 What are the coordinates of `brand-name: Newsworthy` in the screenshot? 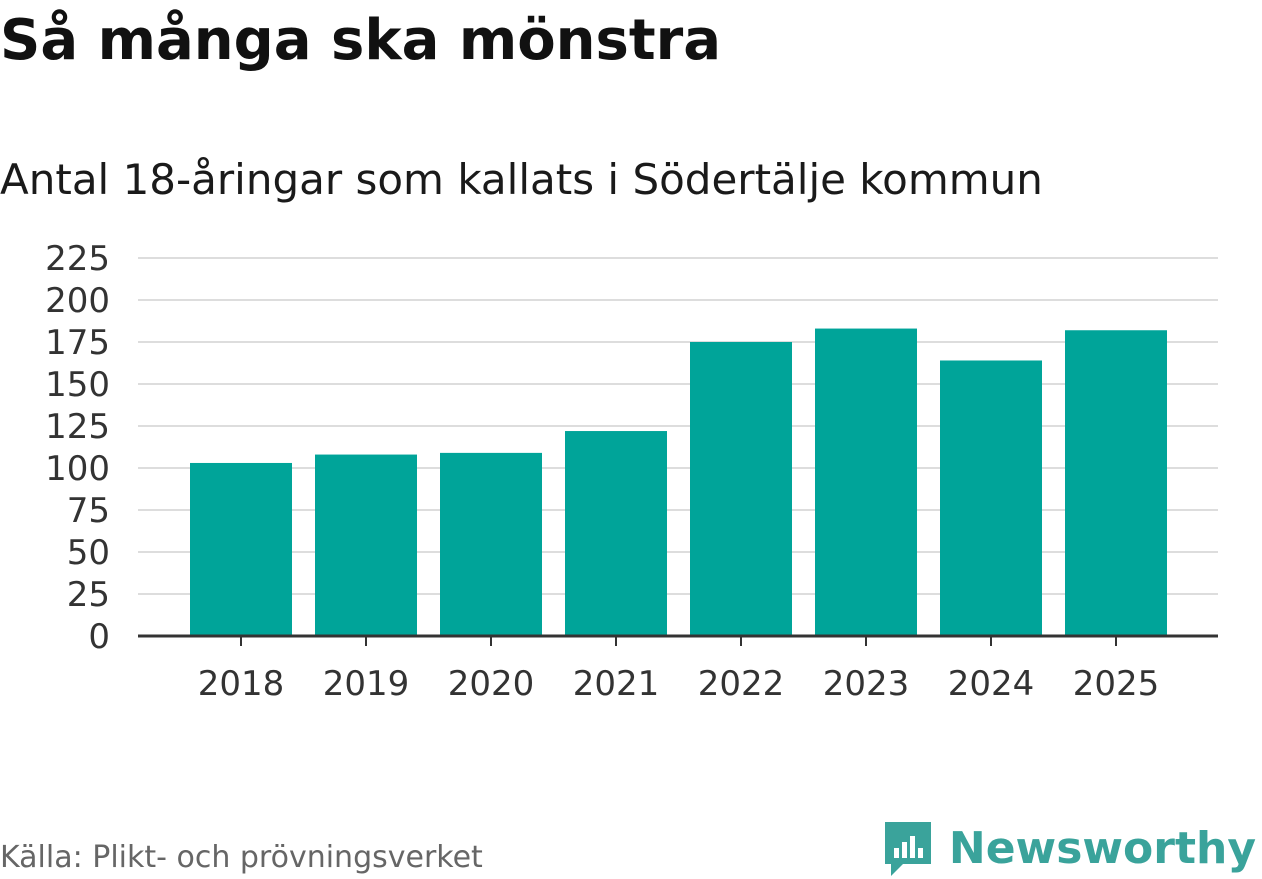 It's located at (1102, 848).